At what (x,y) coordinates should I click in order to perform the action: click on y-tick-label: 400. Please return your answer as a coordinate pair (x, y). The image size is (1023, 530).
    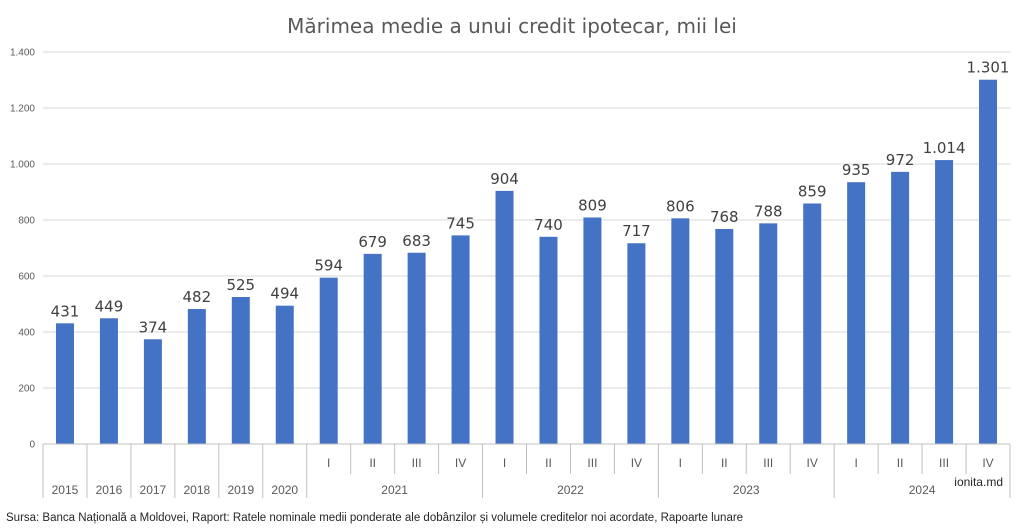
    Looking at the image, I should click on (26, 333).